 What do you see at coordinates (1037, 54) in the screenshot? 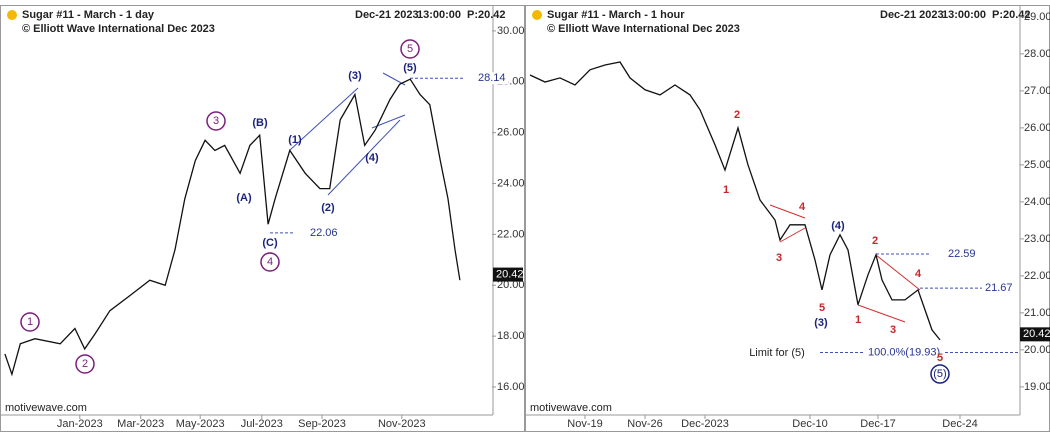
I see `y-tick-label: 28.00` at bounding box center [1037, 54].